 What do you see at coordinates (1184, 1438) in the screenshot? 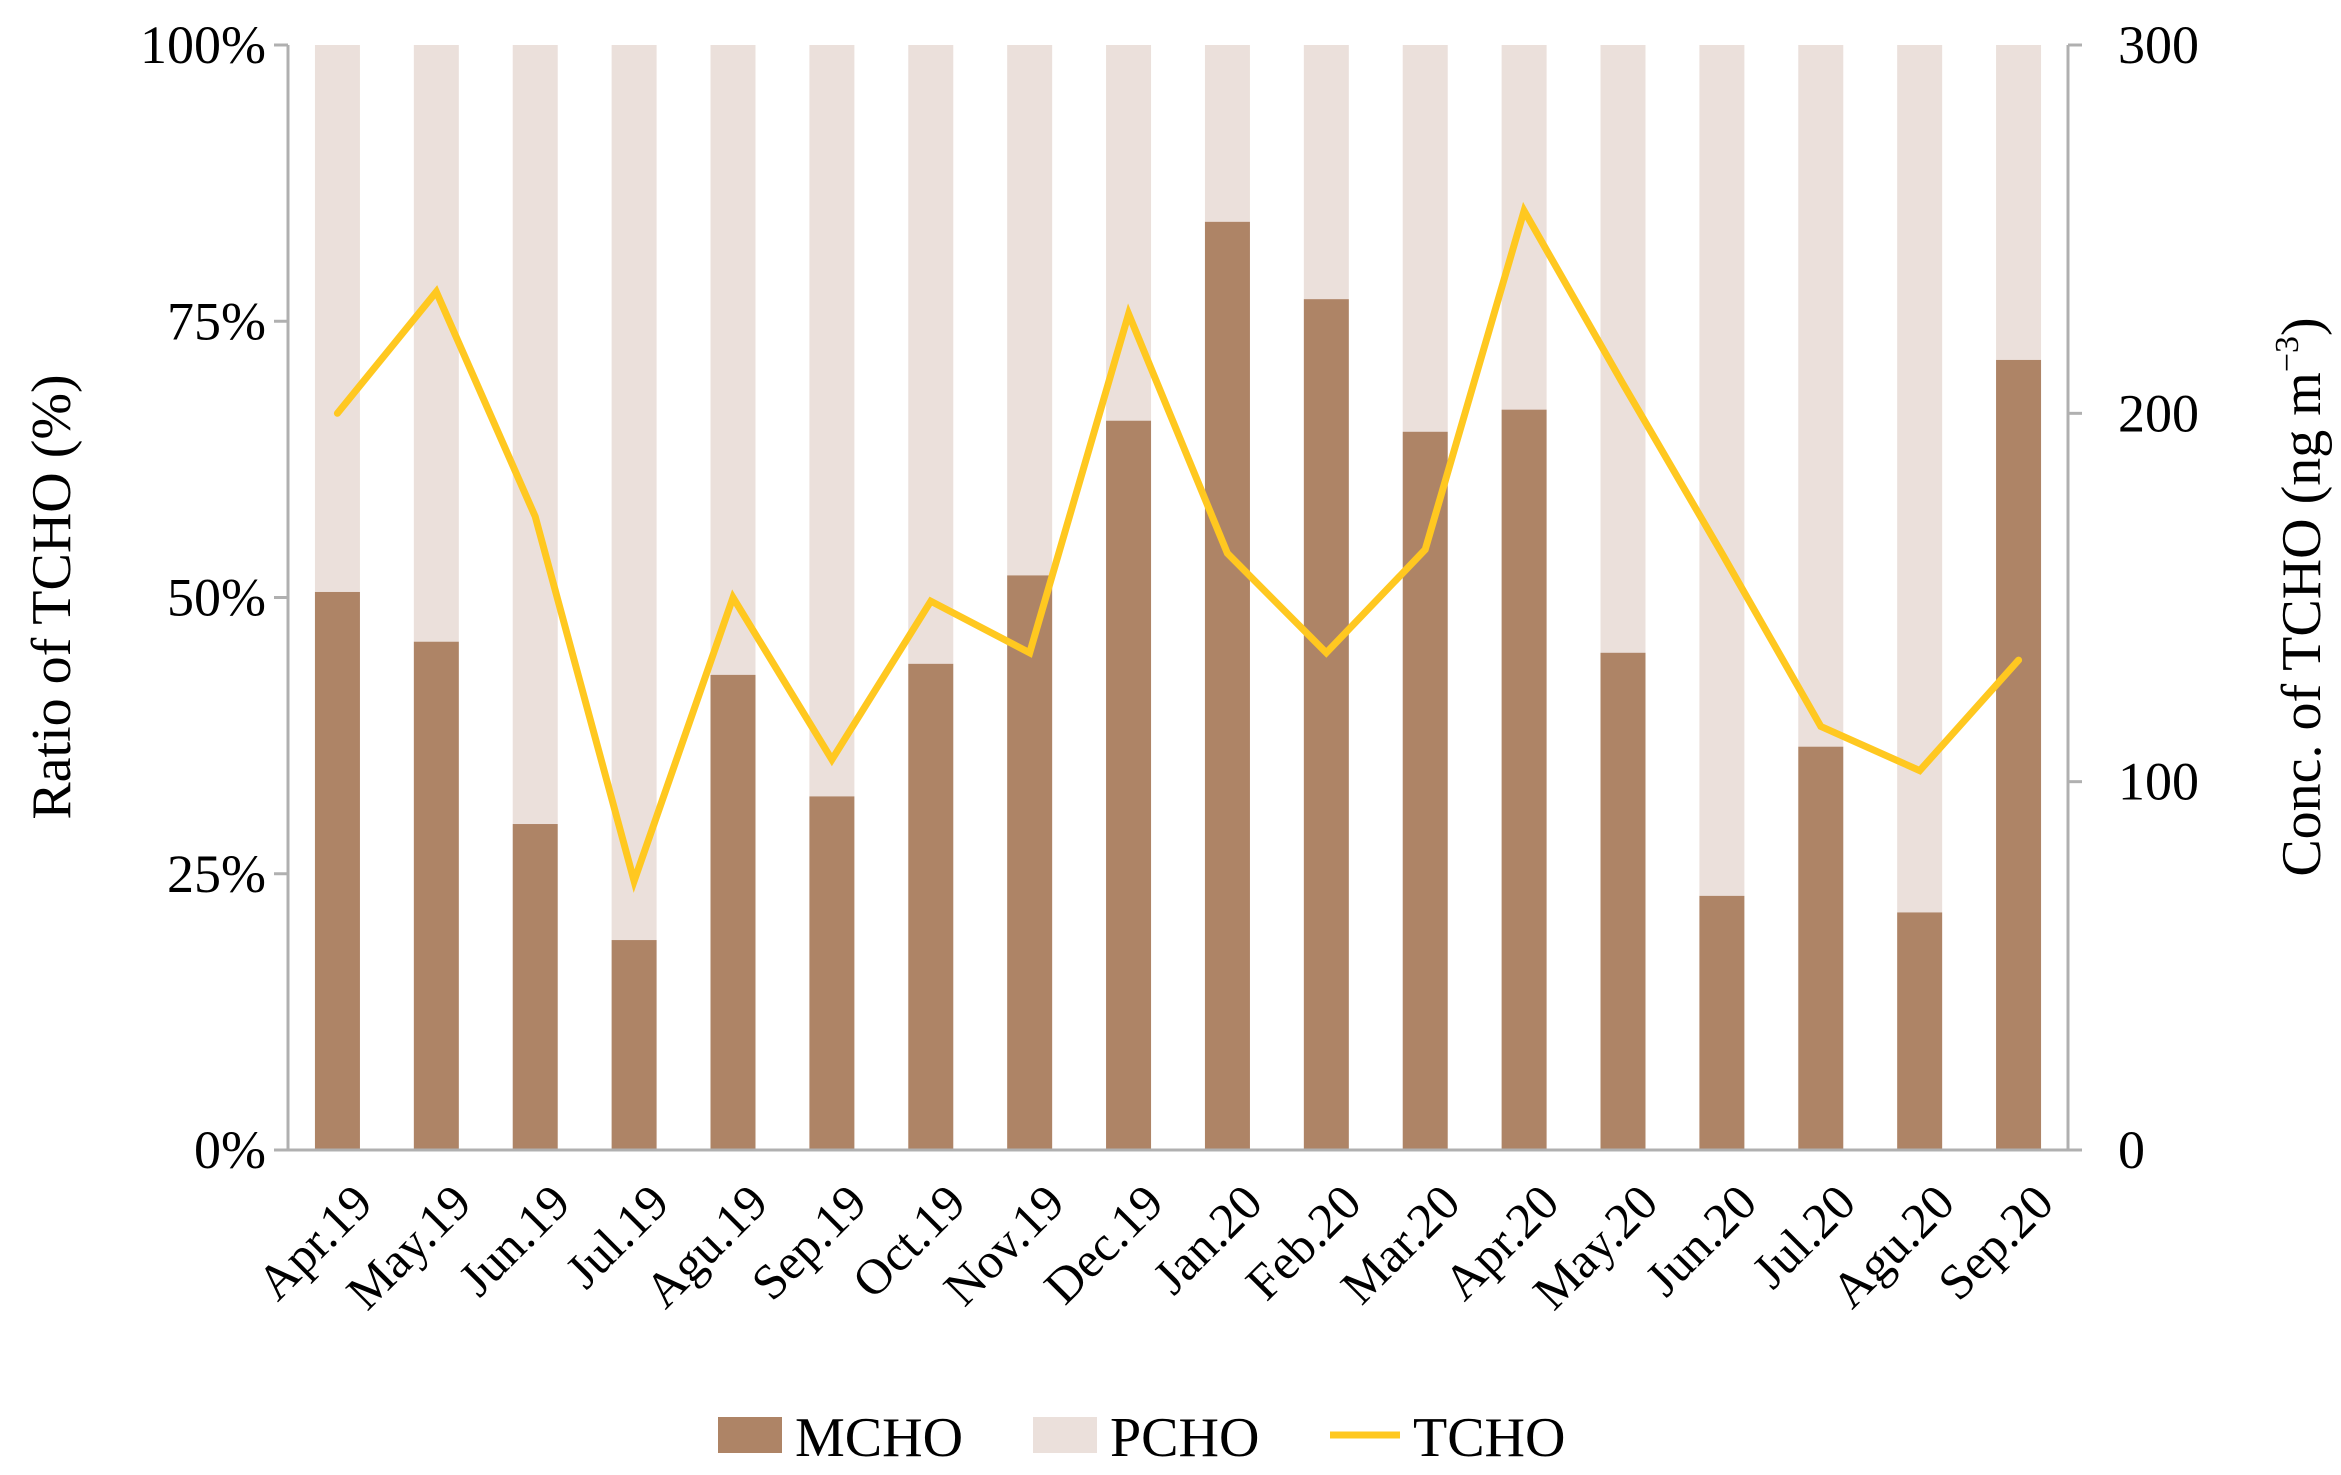
I see `legend-label-pcho: PCHO` at bounding box center [1184, 1438].